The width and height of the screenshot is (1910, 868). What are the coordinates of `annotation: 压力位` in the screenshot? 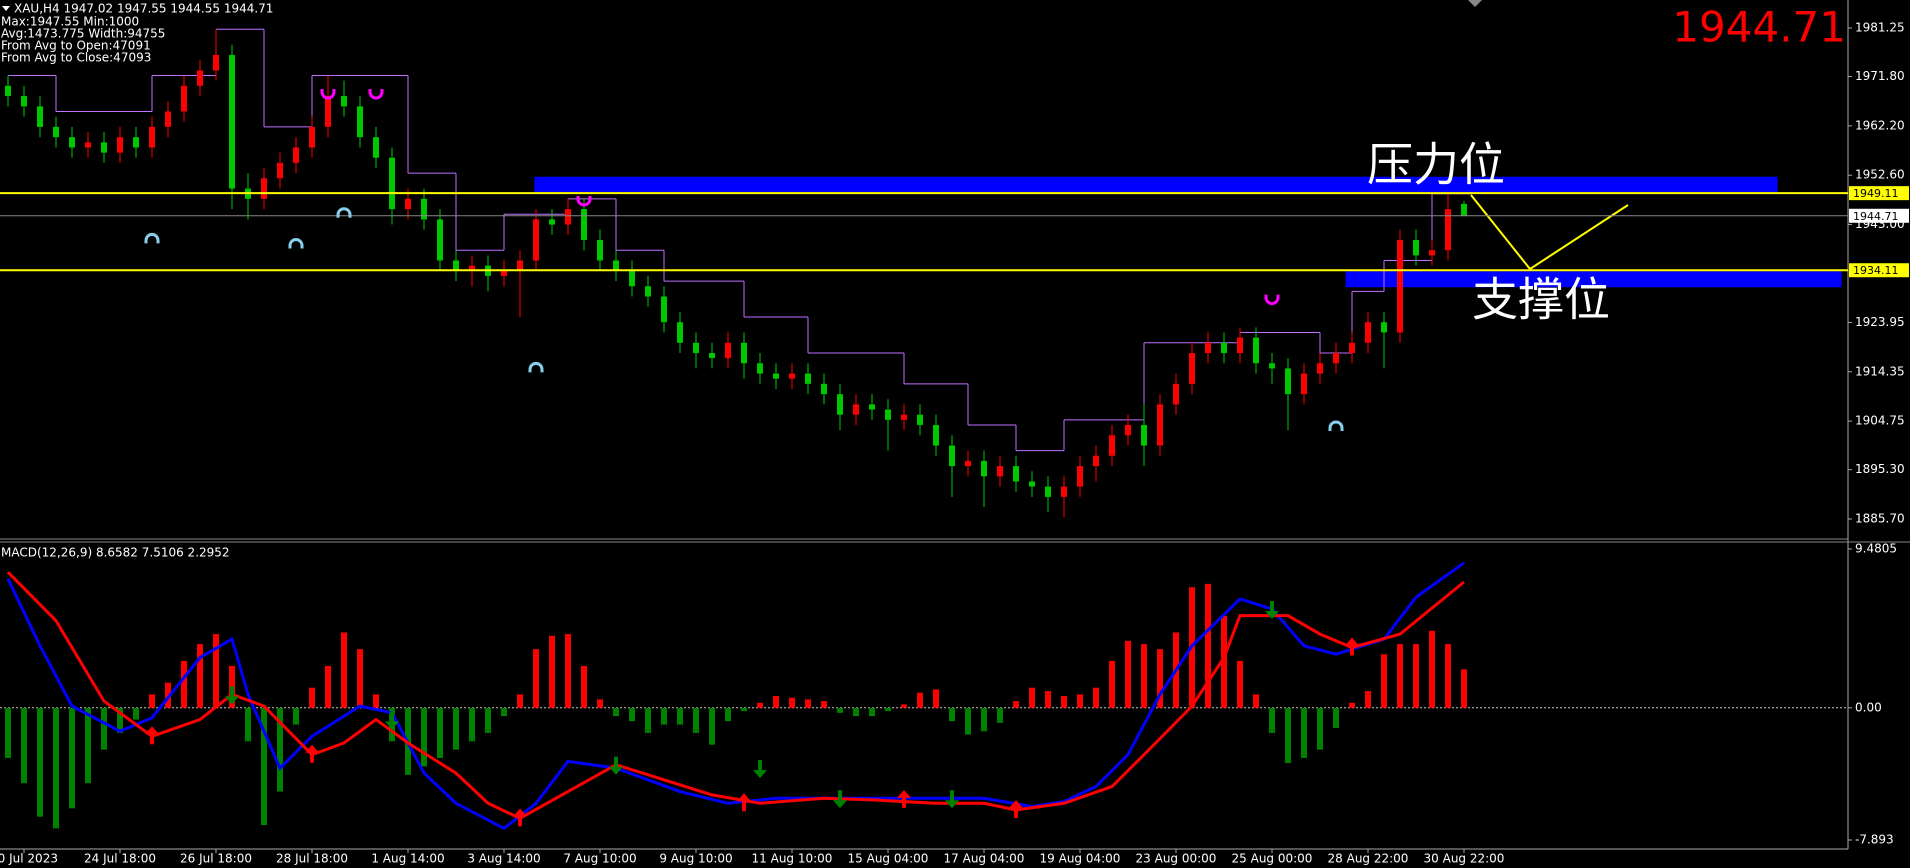 It's located at (1436, 165).